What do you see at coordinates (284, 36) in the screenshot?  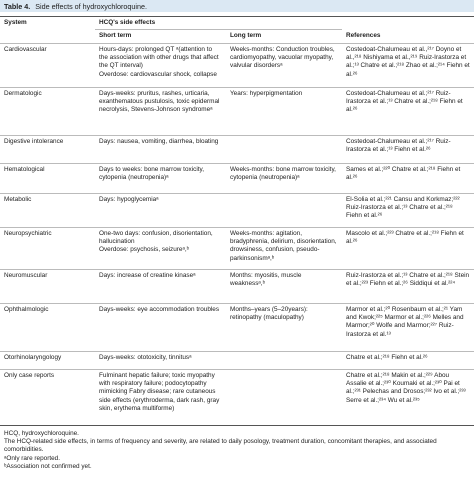 I see `header-cell: Long term` at bounding box center [284, 36].